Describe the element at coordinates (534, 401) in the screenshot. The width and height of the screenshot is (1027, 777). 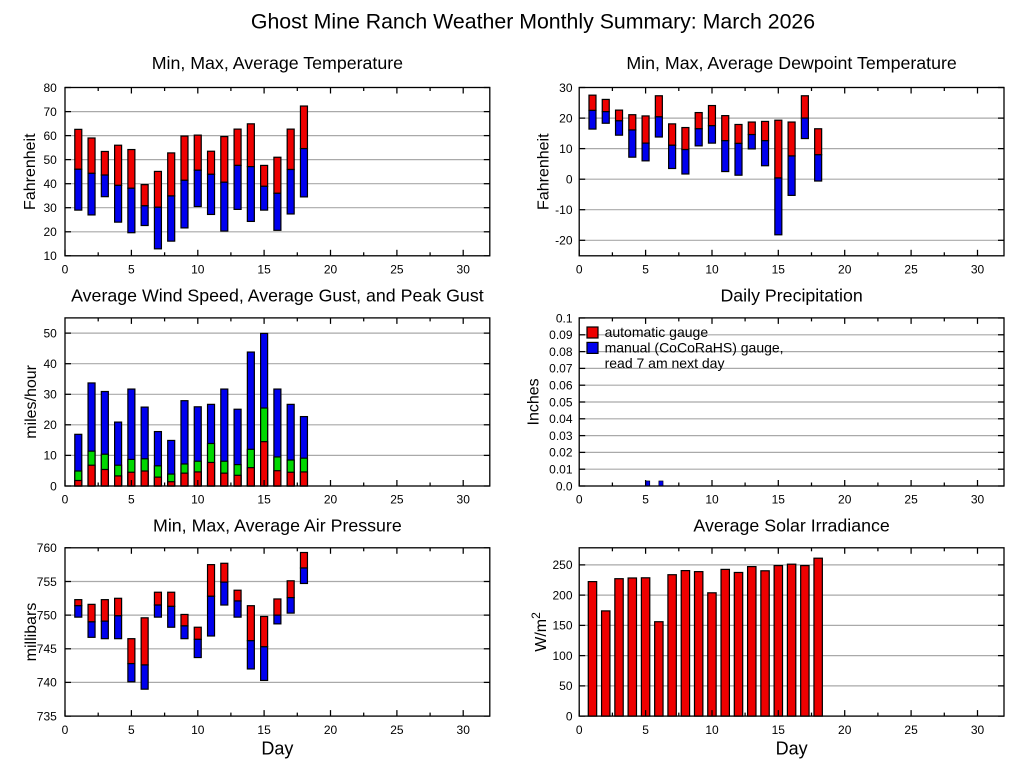
I see `svg-text: Inches` at that location.